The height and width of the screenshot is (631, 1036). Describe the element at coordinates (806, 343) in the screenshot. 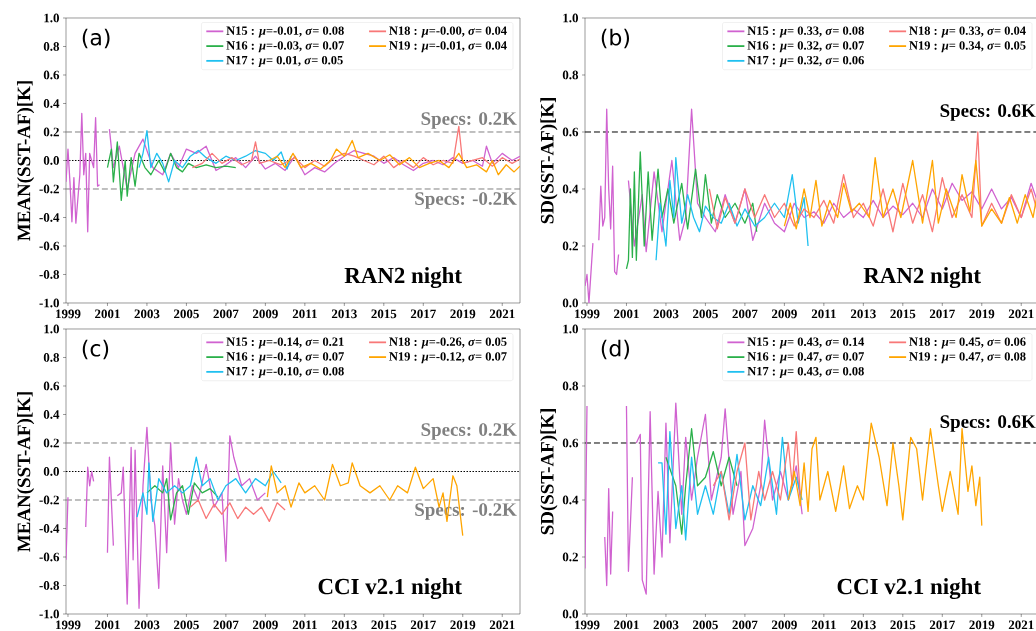

I see `legend-label: N15 : μ= 0.43, σ= 0.14` at that location.